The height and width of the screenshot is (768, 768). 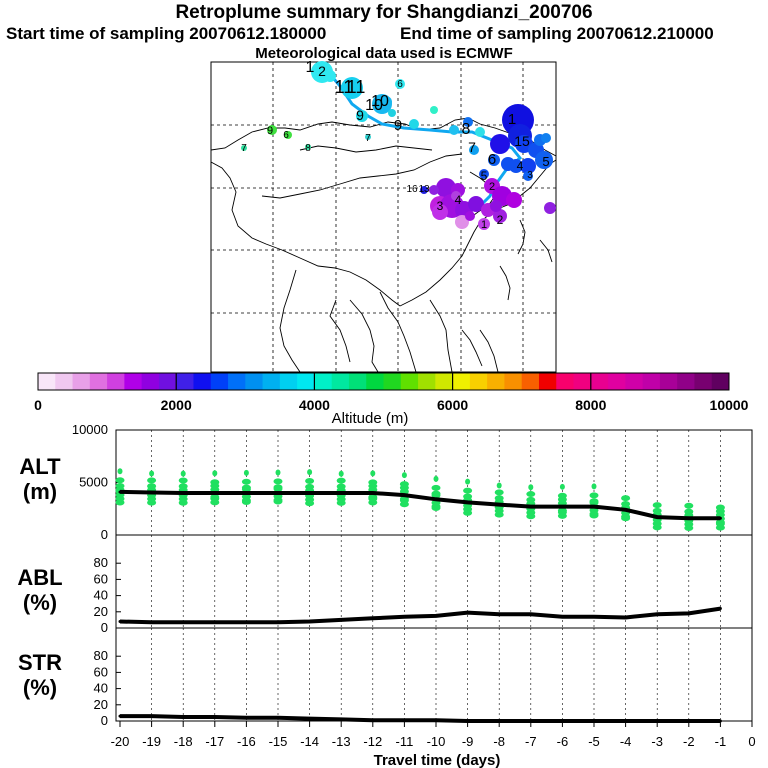 What do you see at coordinates (530, 175) in the screenshot?
I see `map-day-label: 3` at bounding box center [530, 175].